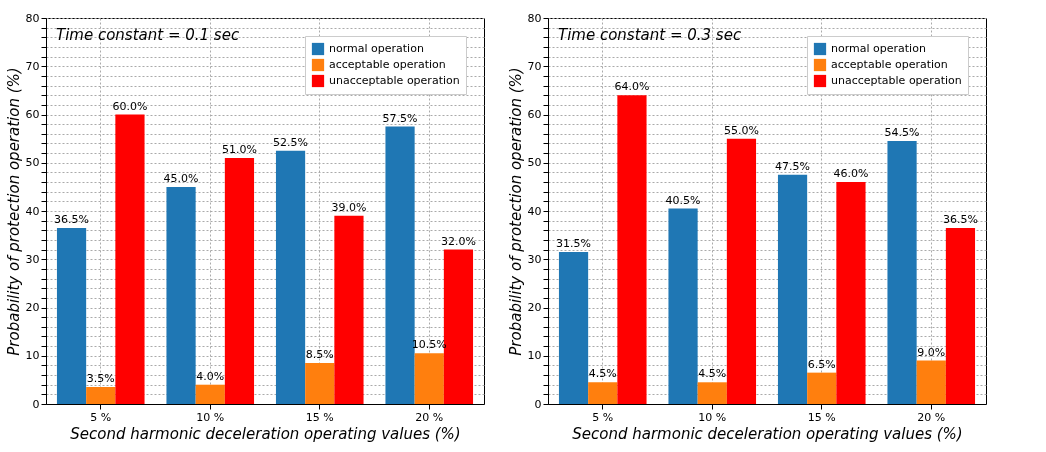 The image size is (1046, 452). Describe the element at coordinates (291, 142) in the screenshot. I see `data-label: 52.5%` at that location.